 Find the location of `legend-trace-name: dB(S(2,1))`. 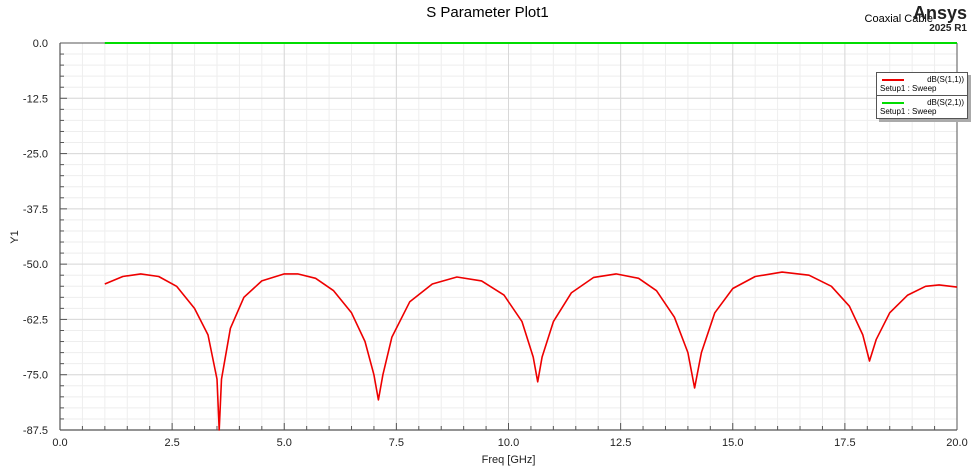

legend-trace-name: dB(S(2,1)) is located at coordinates (945, 102).